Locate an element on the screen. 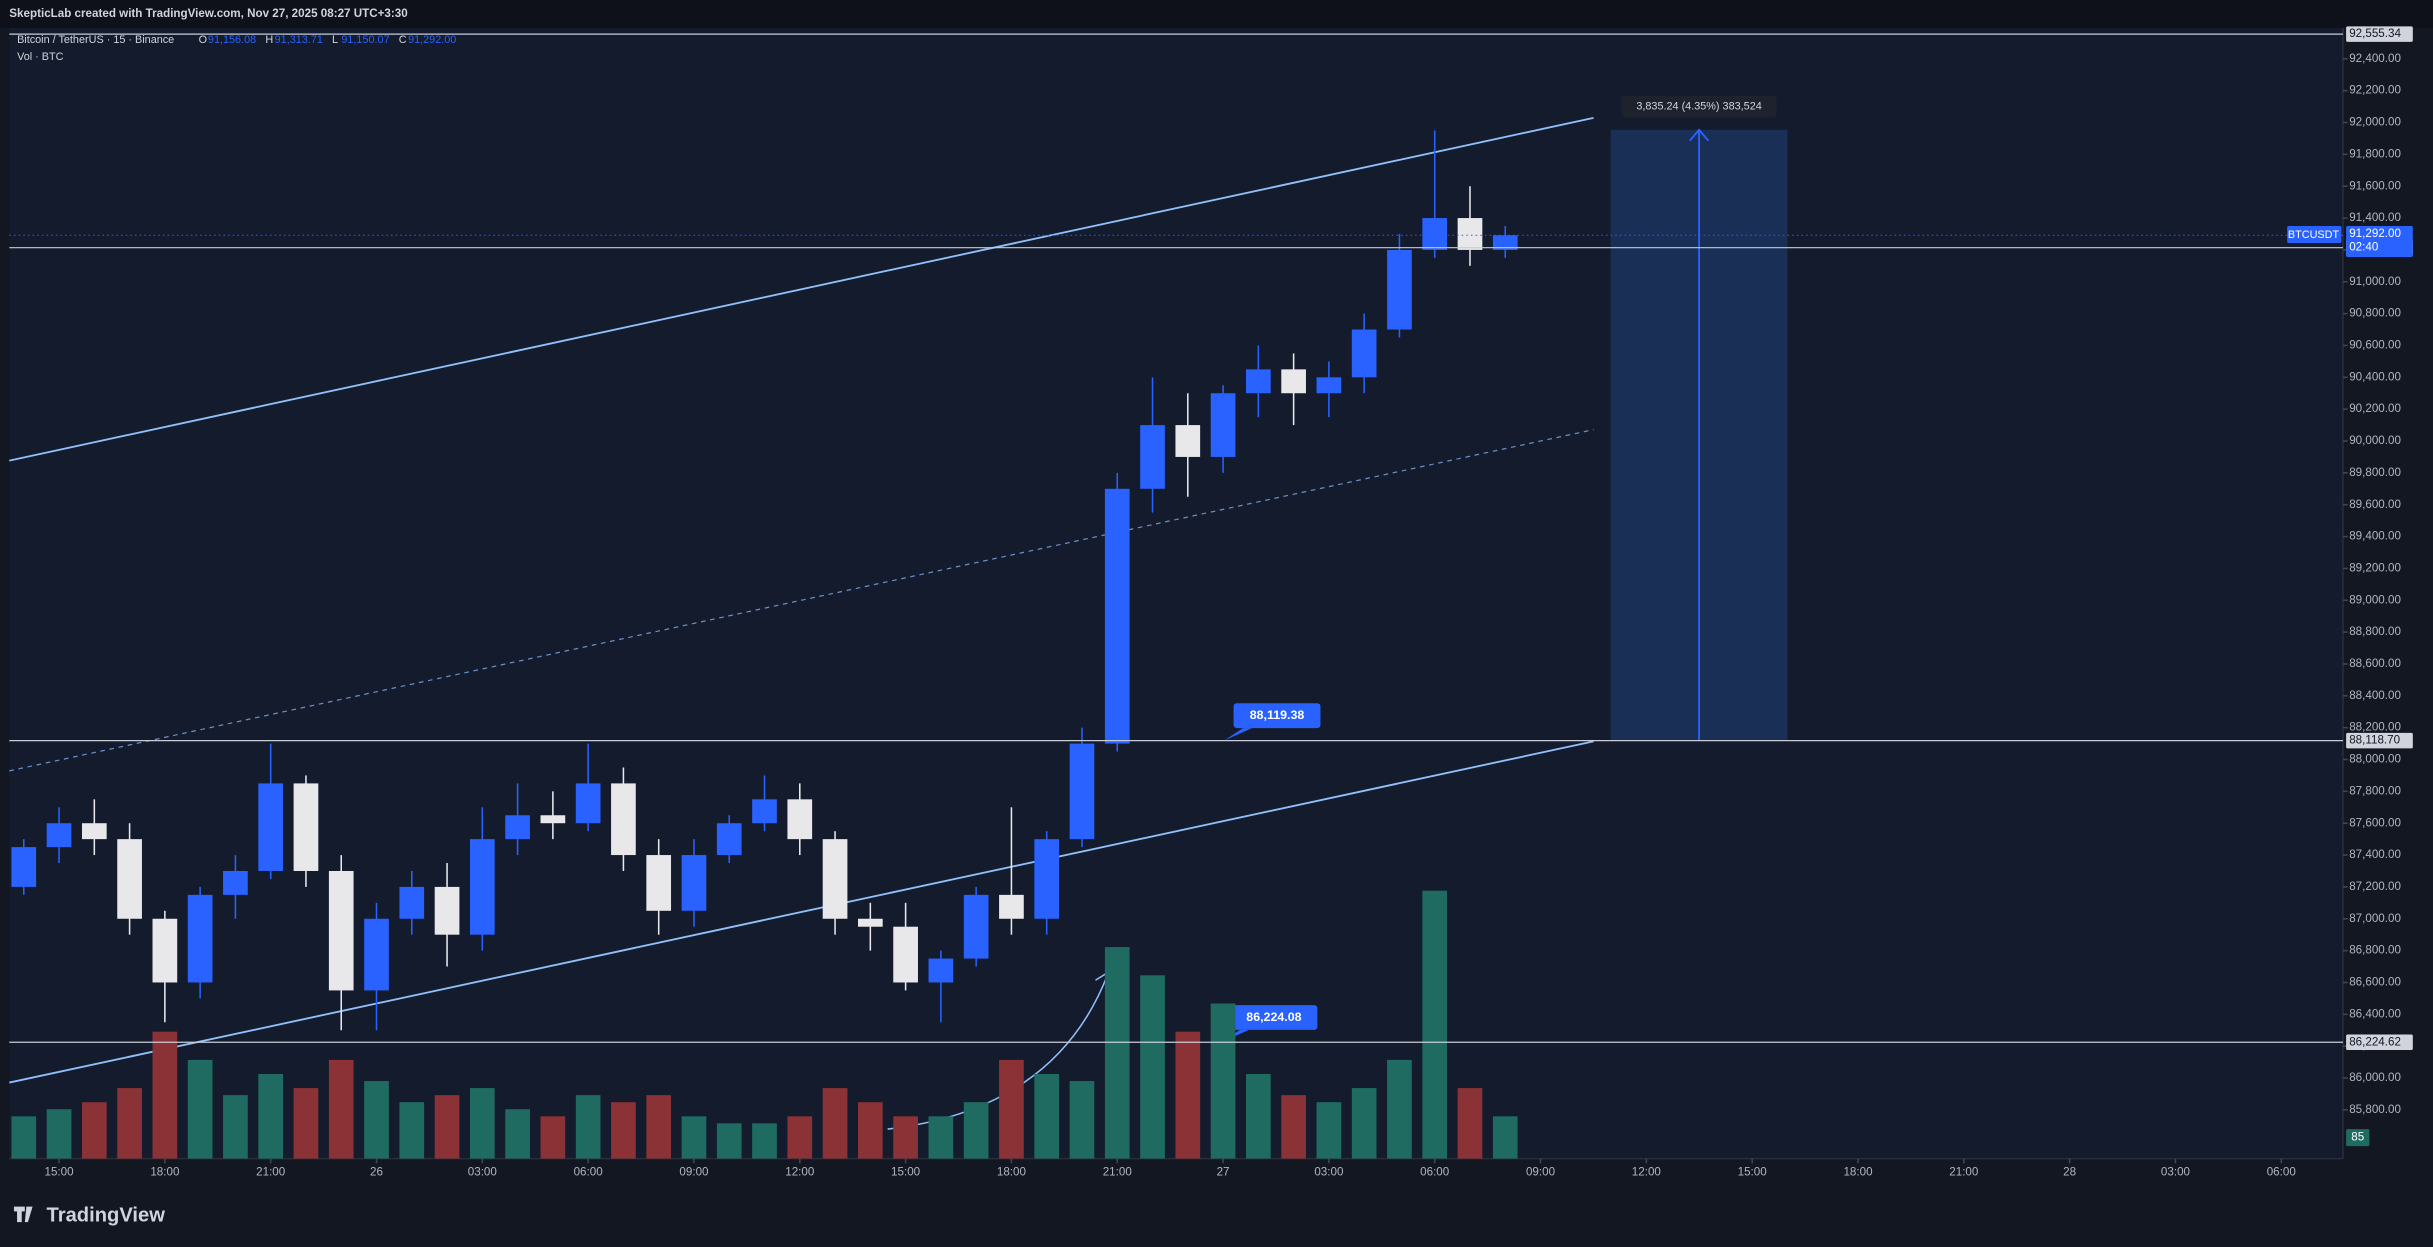 The image size is (2433, 1247). measure-arrowhead is located at coordinates (1699, 135).